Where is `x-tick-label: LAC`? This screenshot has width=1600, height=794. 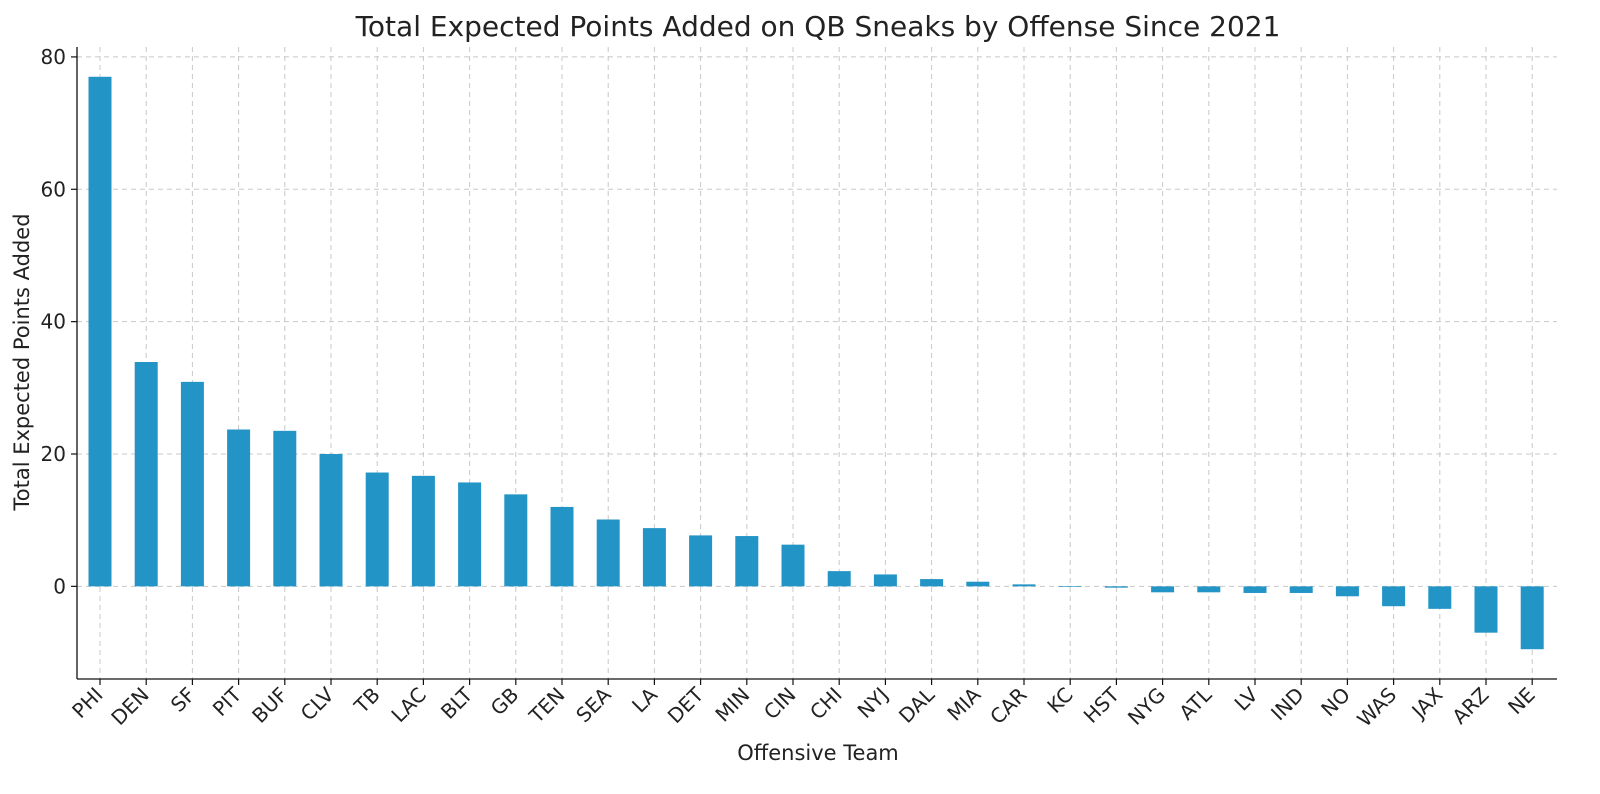 x-tick-label: LAC is located at coordinates (408, 705).